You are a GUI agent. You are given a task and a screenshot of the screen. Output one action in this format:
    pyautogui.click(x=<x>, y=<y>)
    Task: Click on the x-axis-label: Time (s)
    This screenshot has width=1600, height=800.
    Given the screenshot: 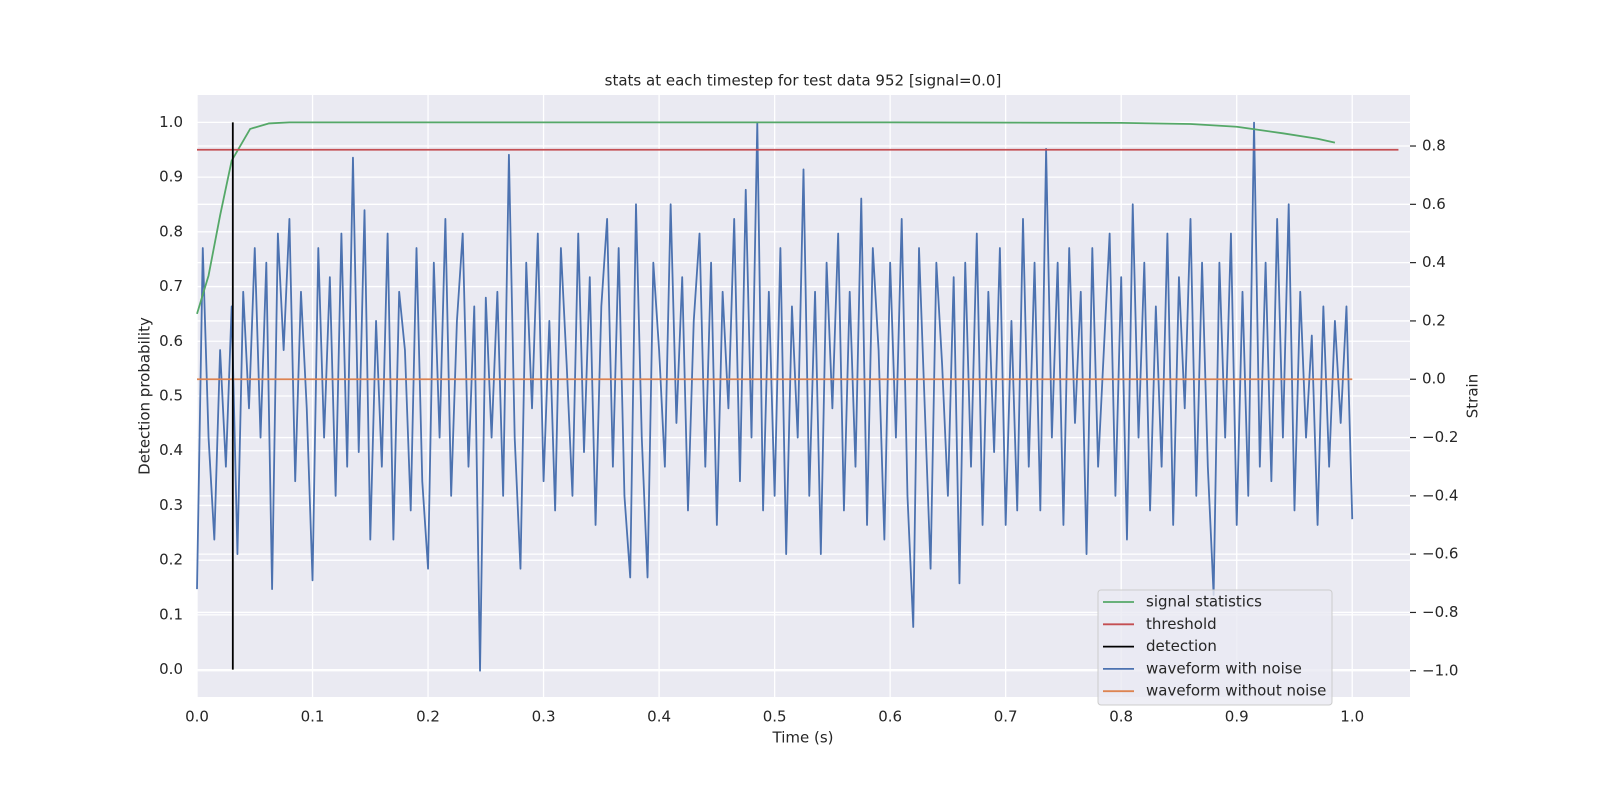 What is the action you would take?
    pyautogui.click(x=803, y=738)
    